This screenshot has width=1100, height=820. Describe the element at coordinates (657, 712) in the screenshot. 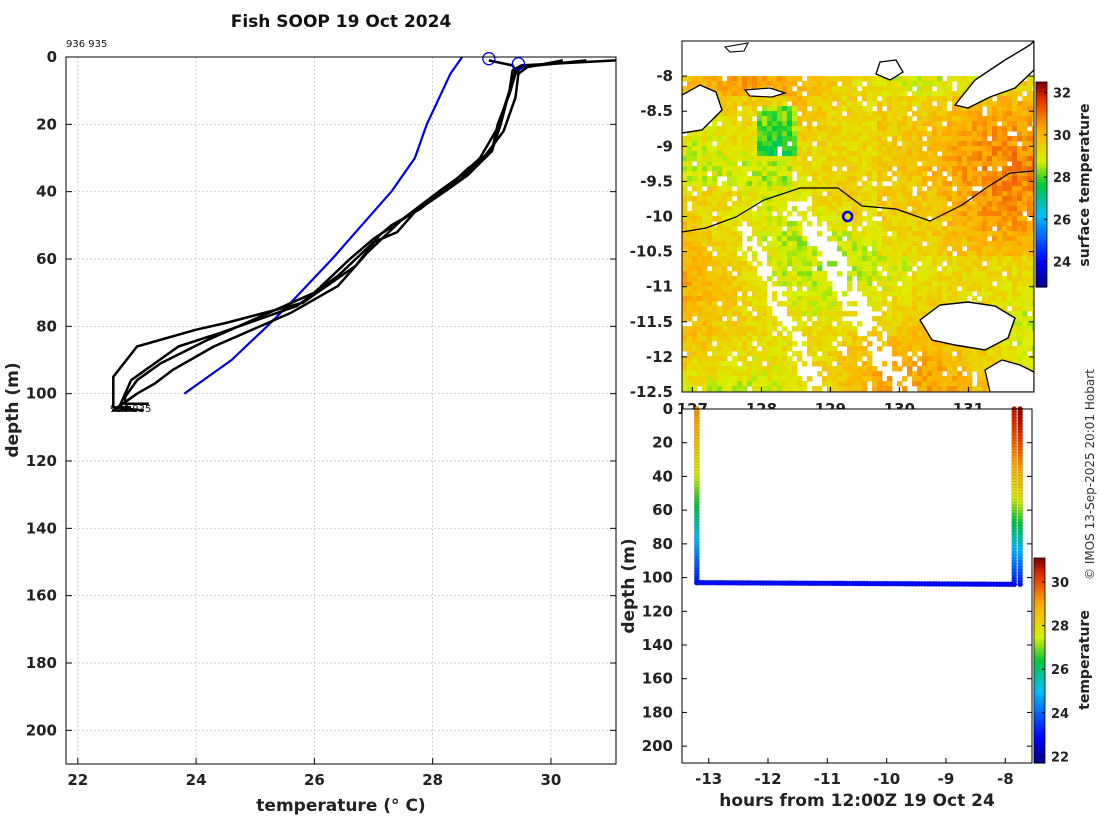

I see `track-y-tick-label: 180` at that location.